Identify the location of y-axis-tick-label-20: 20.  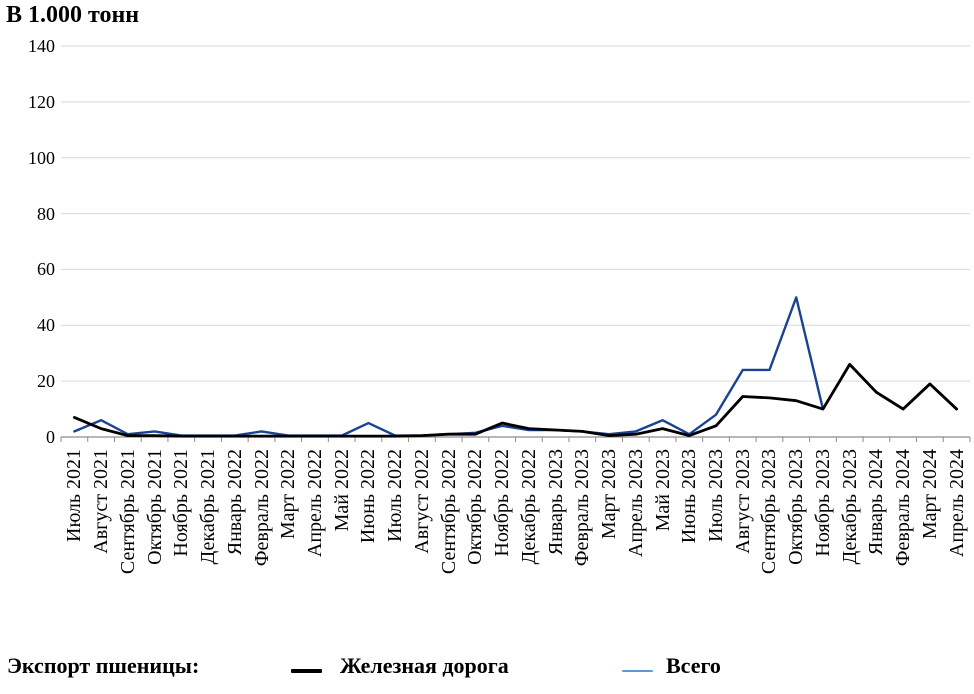
(46, 381).